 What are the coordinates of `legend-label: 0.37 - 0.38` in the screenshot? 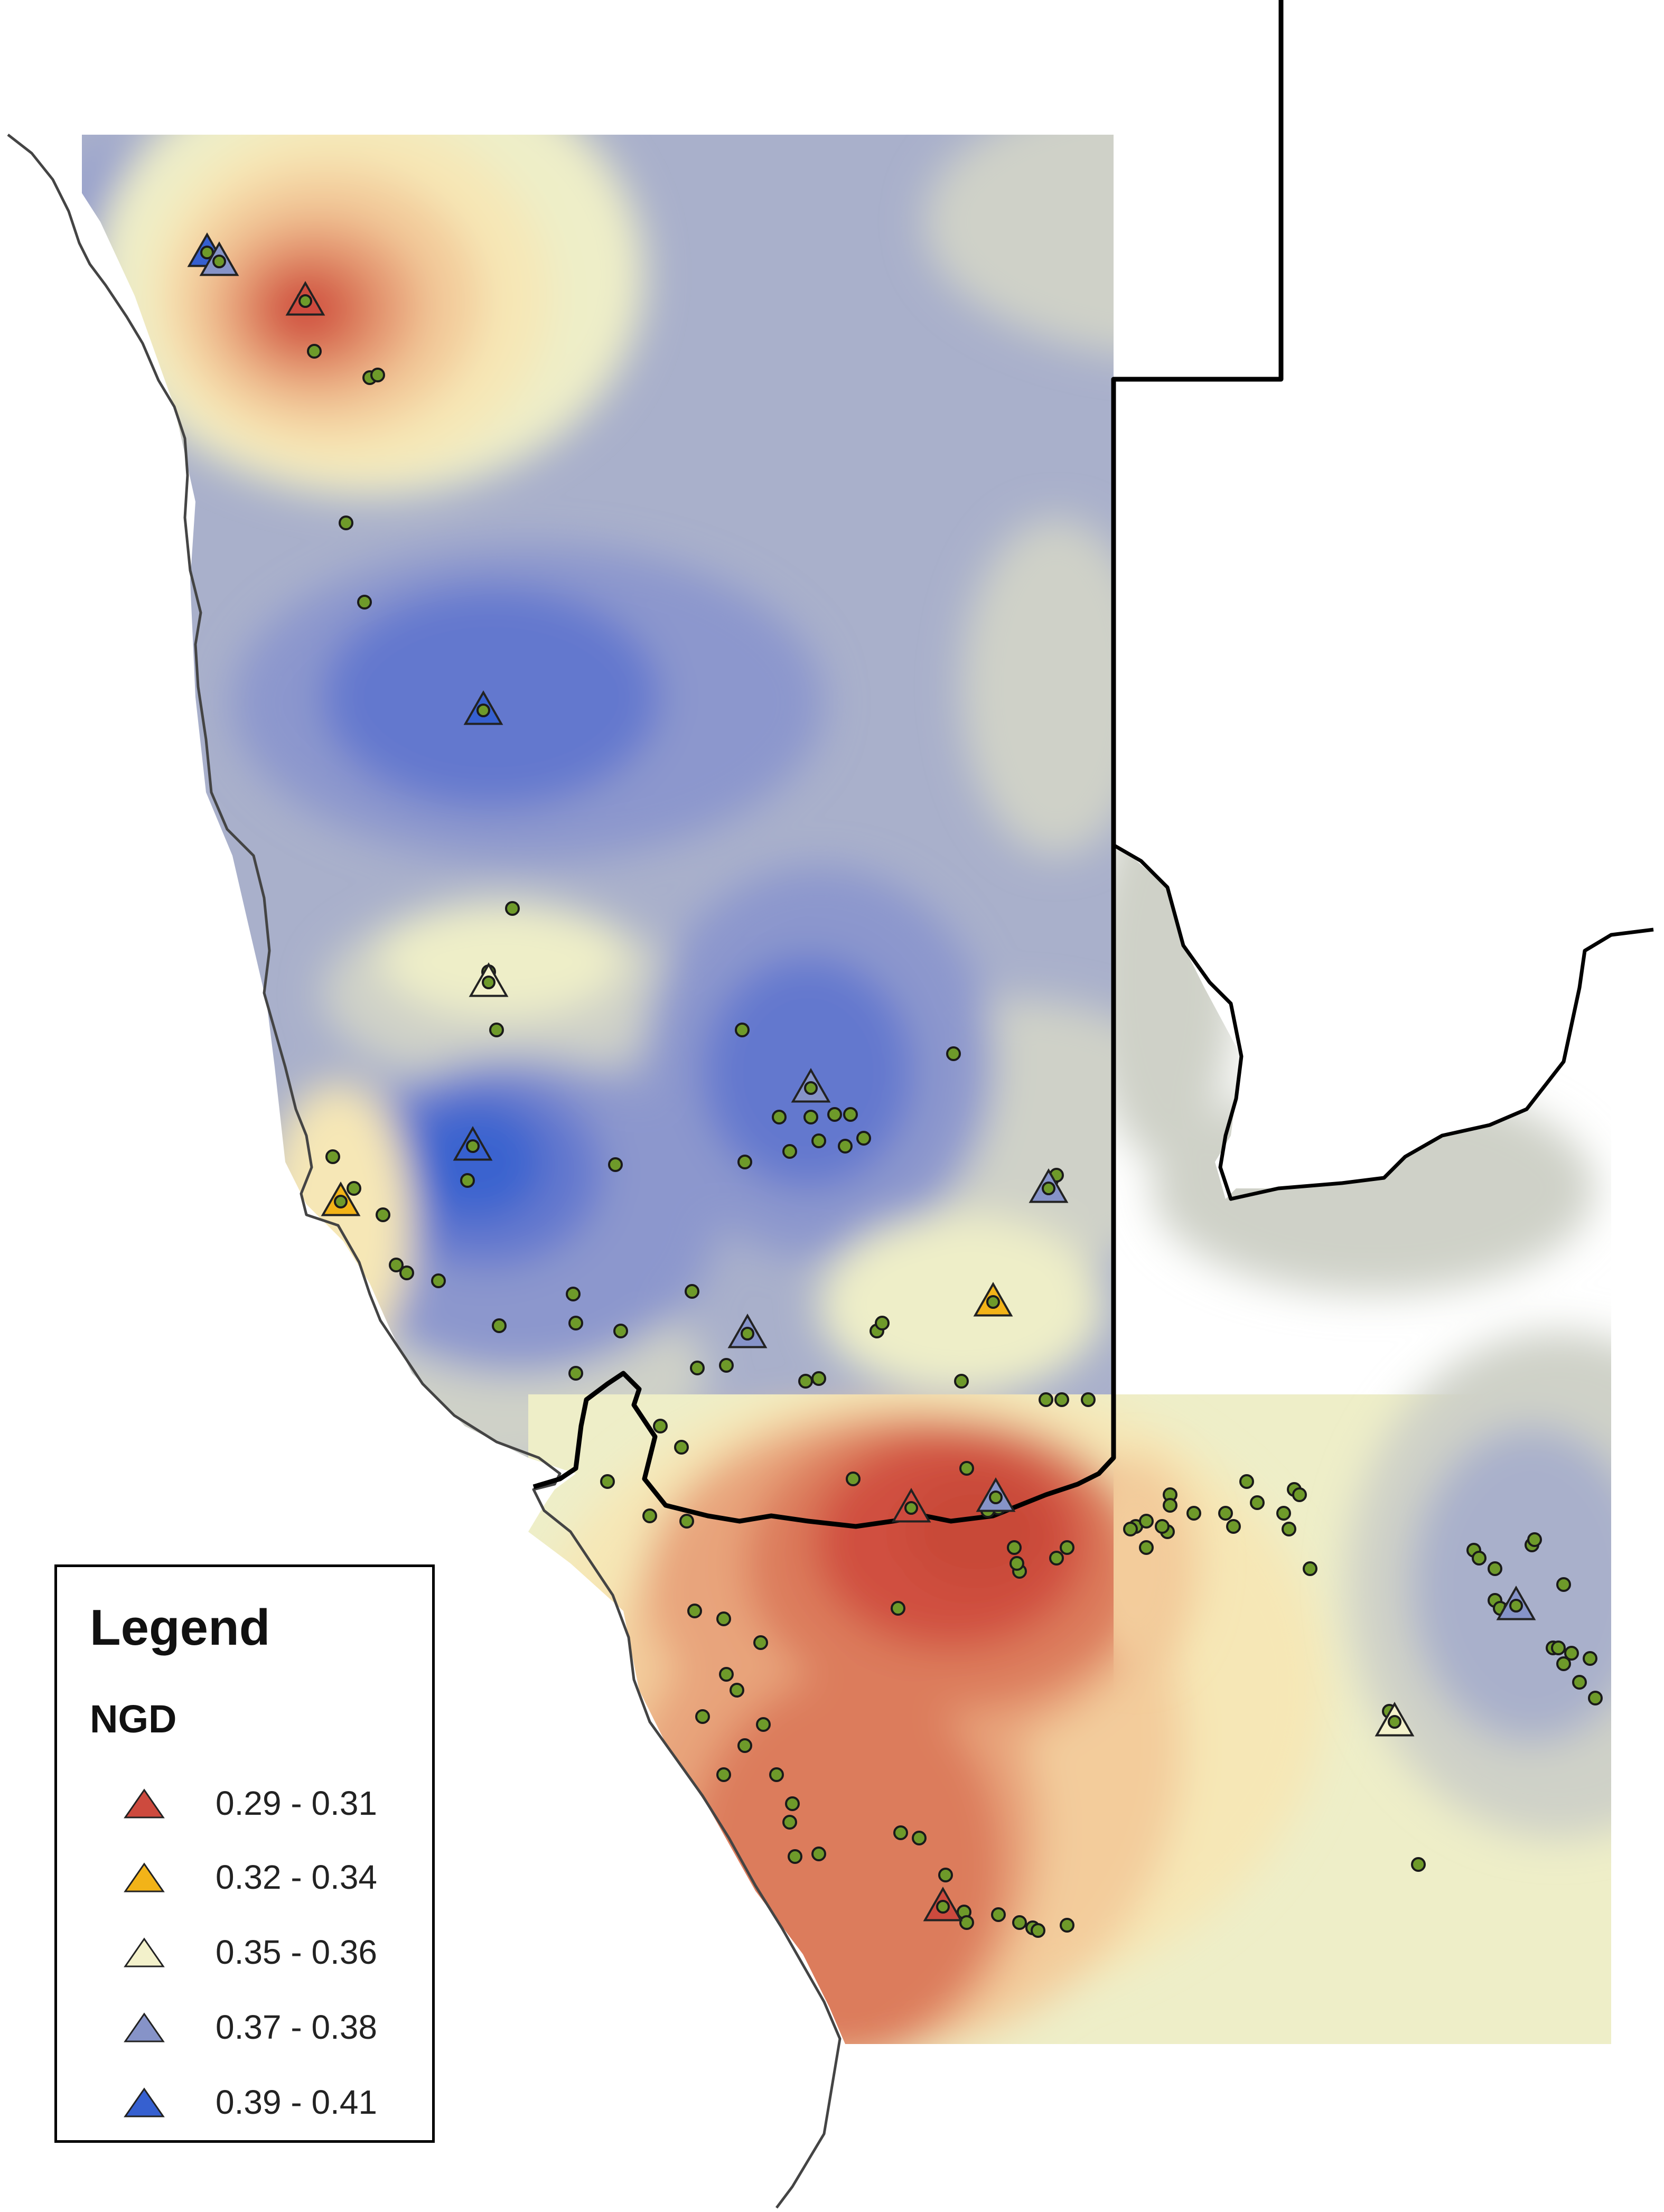 It's located at (296, 2027).